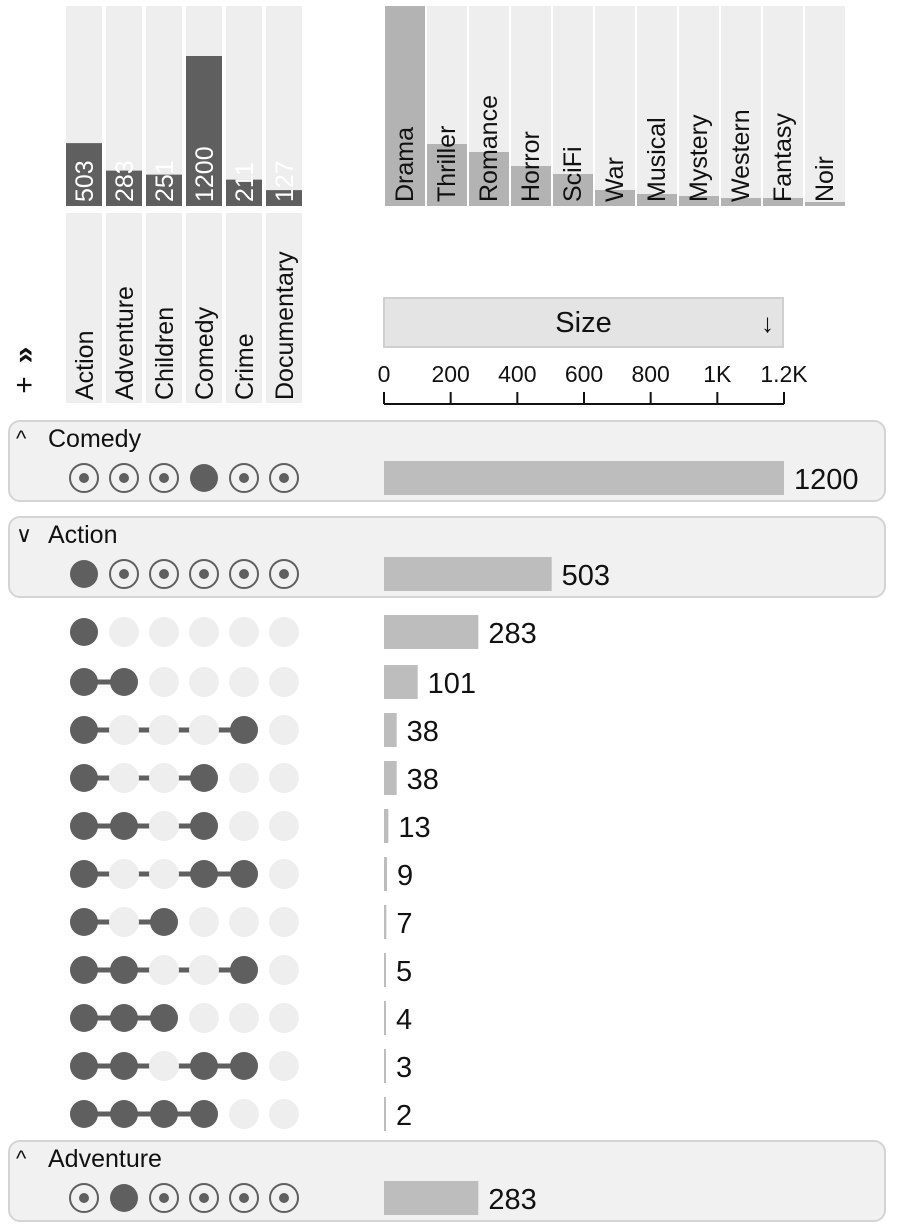 This screenshot has width=916, height=1228. What do you see at coordinates (783, 157) in the screenshot?
I see `attribute-label-fantasy: Fantasy` at bounding box center [783, 157].